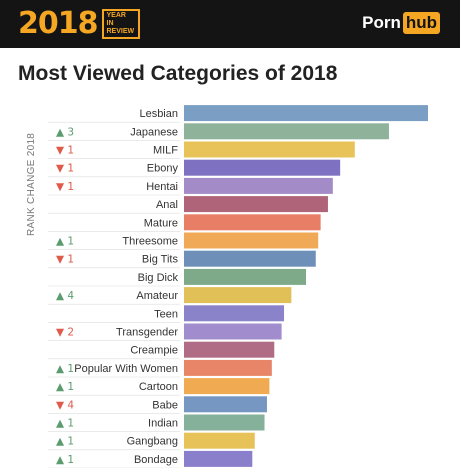 This screenshot has width=460, height=468. What do you see at coordinates (238, 295) in the screenshot?
I see `bar-amateur` at bounding box center [238, 295].